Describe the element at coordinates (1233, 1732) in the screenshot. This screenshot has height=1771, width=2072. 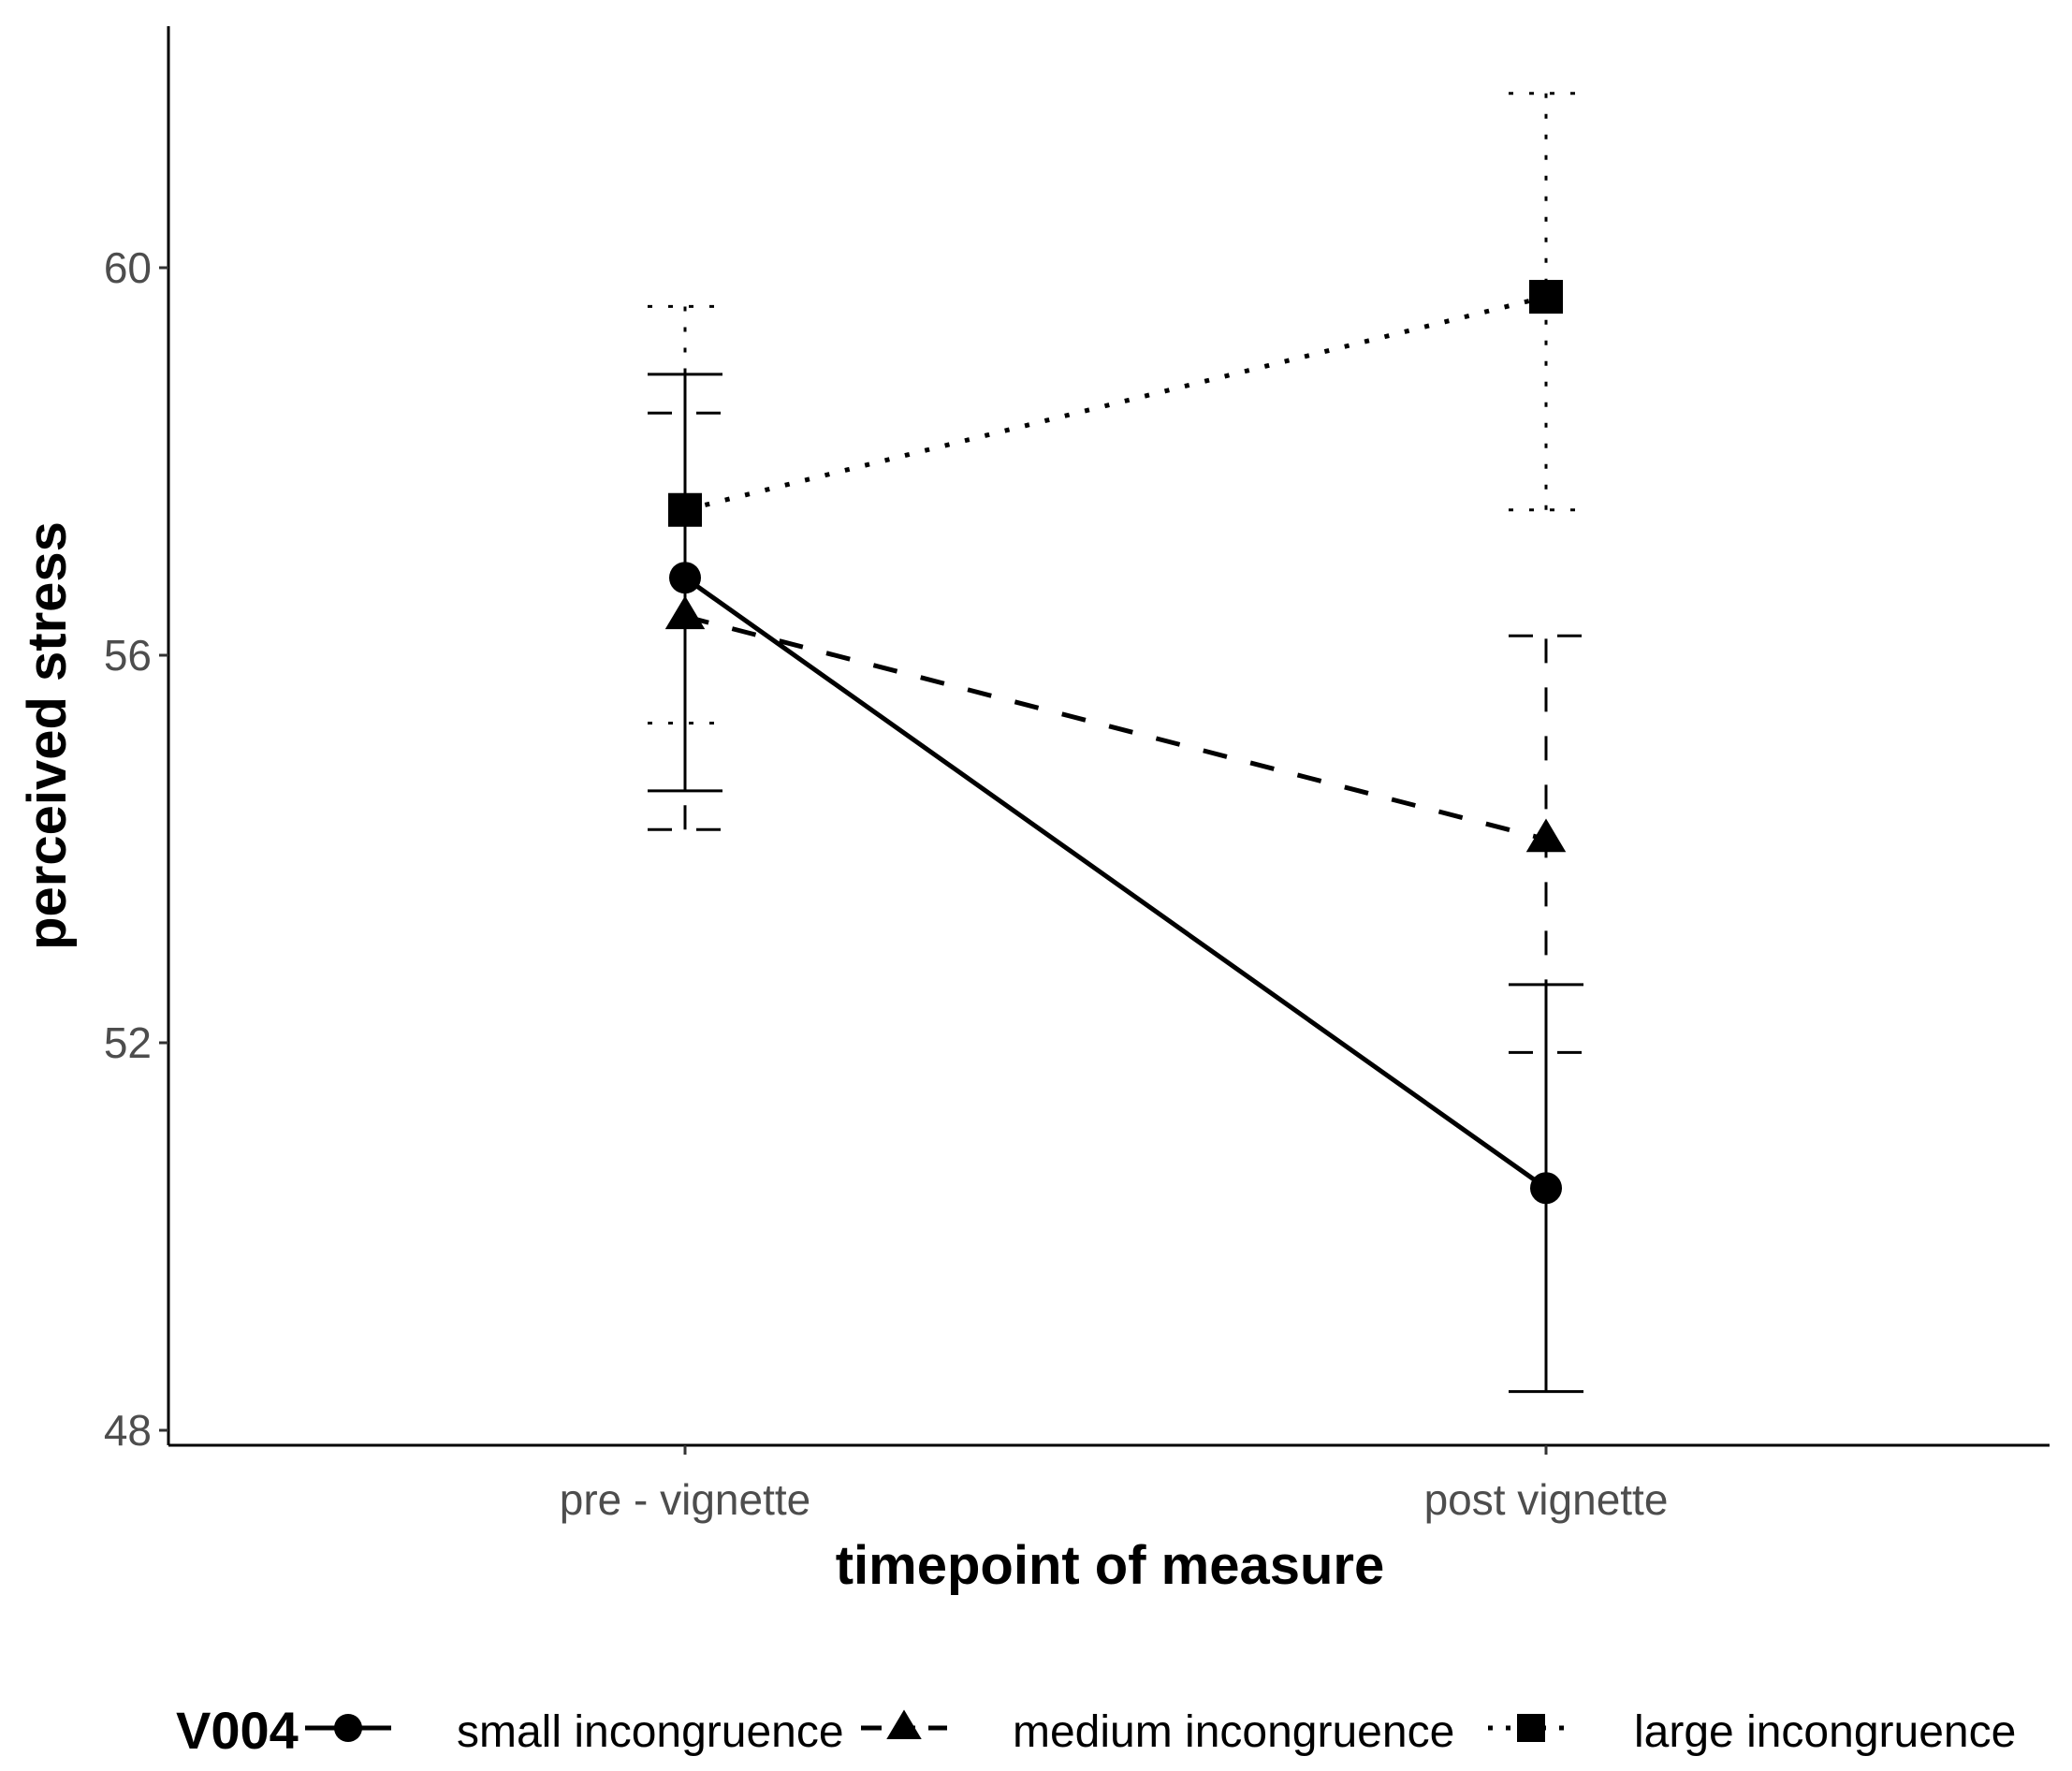
I see `legend-label-medium: medium incongruence` at that location.